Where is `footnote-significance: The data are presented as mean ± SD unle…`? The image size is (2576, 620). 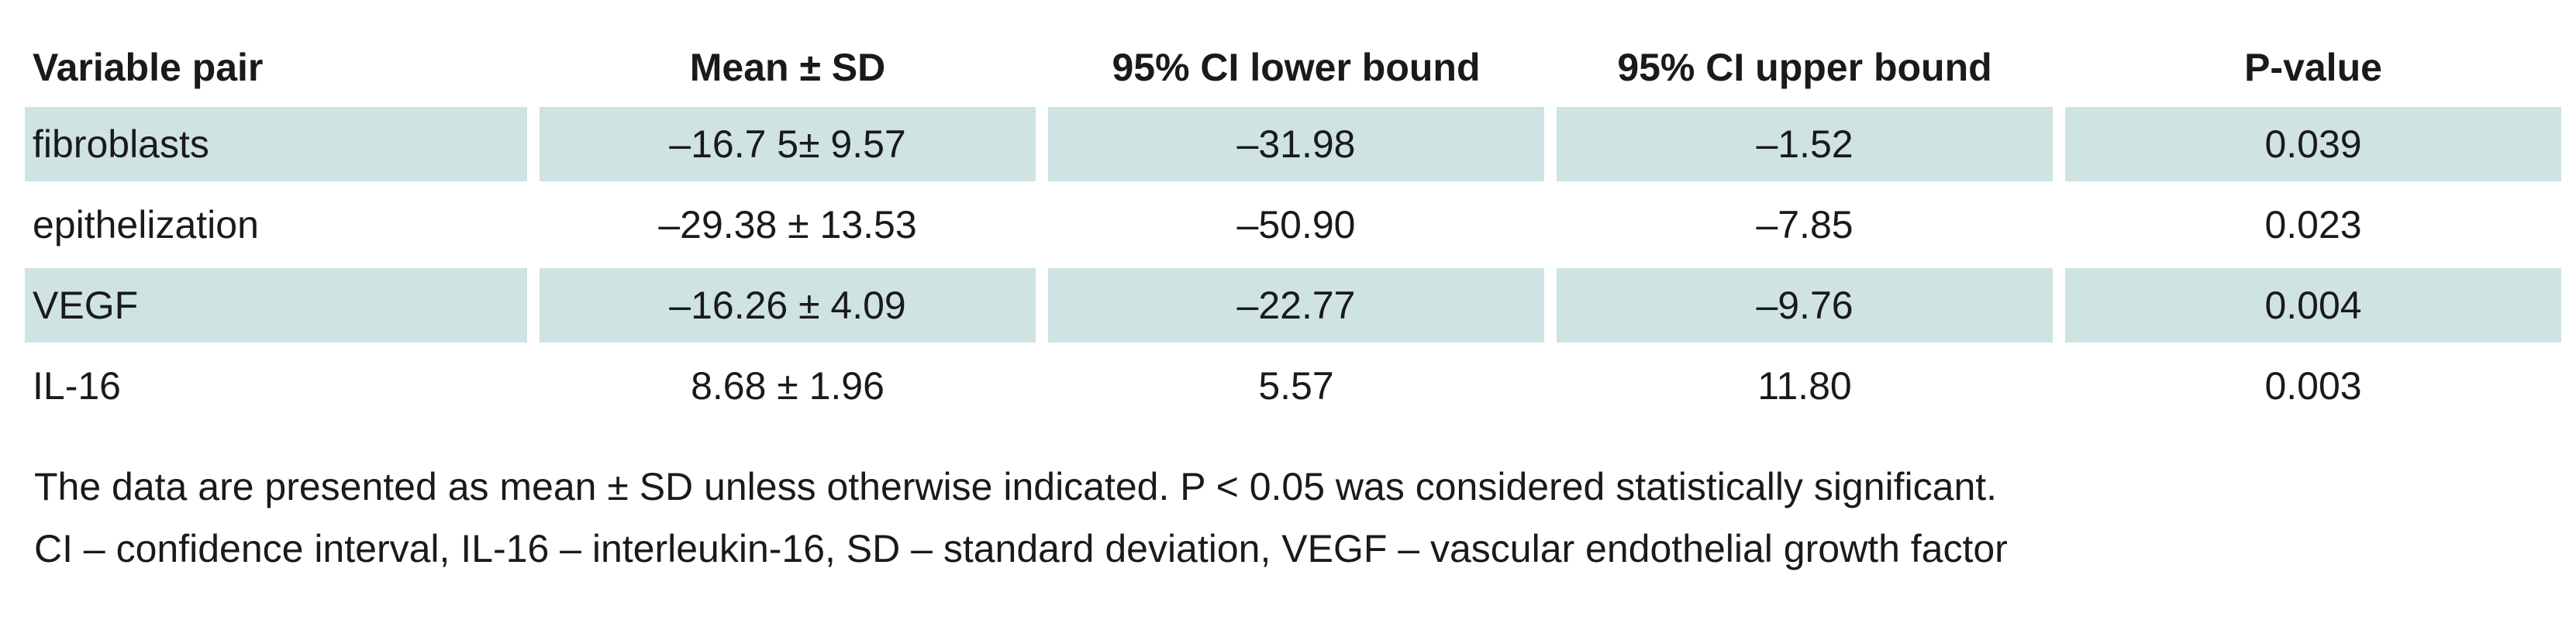
footnote-significance: The data are presented as mean ± SD unle… is located at coordinates (1016, 486).